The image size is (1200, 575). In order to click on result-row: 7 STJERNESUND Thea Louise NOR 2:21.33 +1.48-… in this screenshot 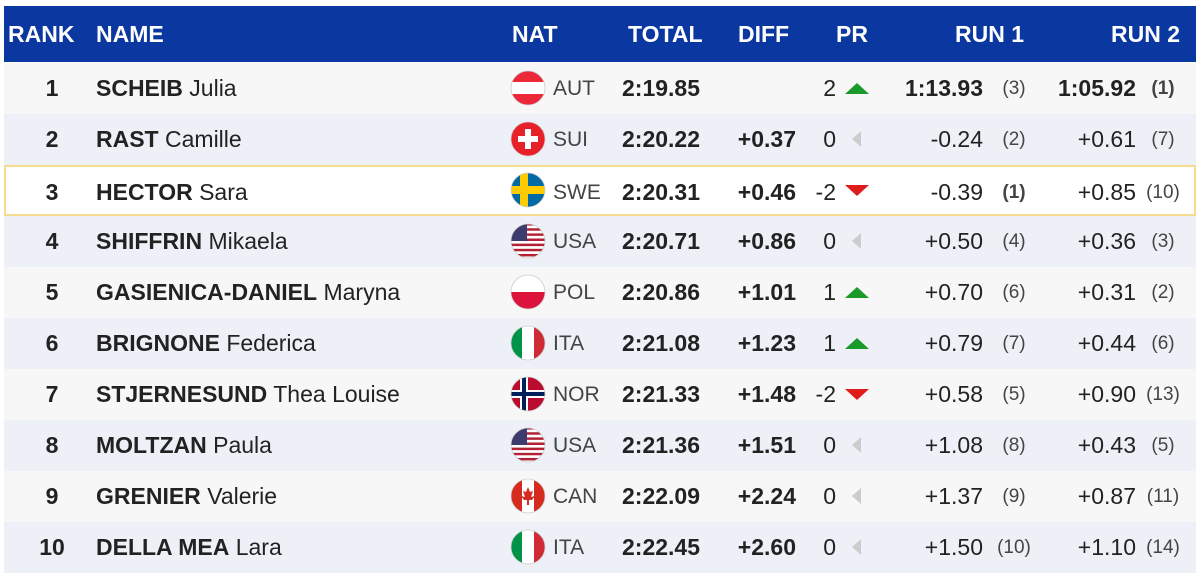, I will do `click(600, 394)`.